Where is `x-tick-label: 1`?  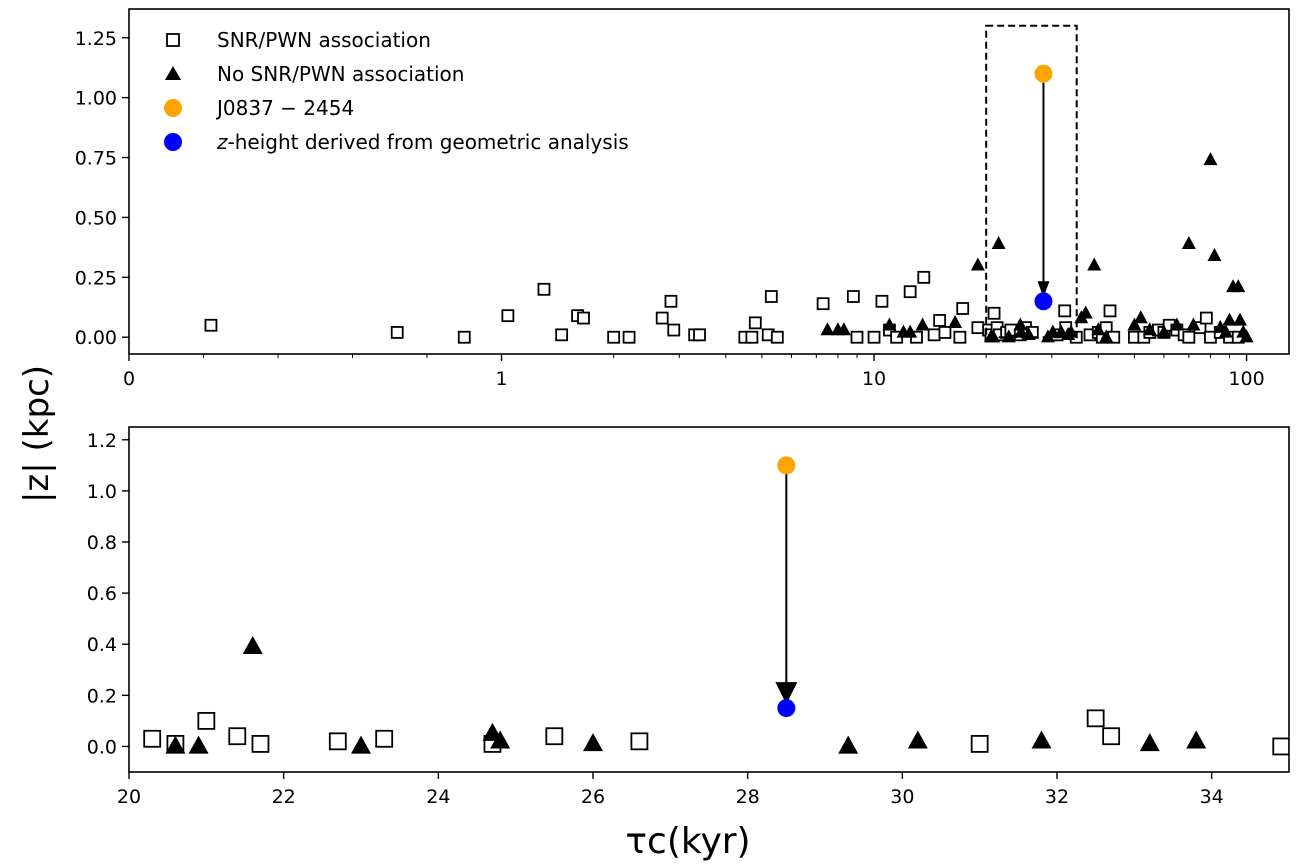 x-tick-label: 1 is located at coordinates (501, 379).